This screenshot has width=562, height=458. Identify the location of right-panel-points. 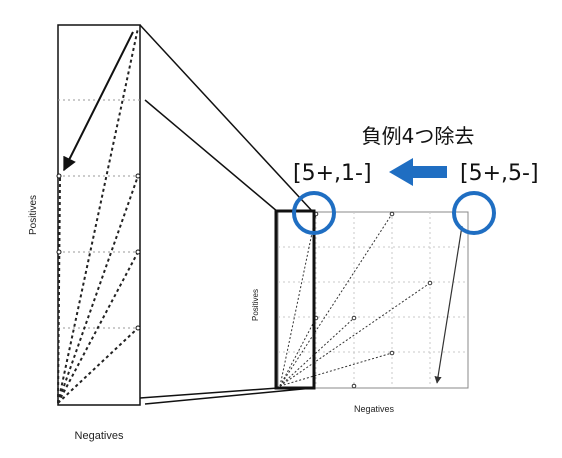
(373, 300).